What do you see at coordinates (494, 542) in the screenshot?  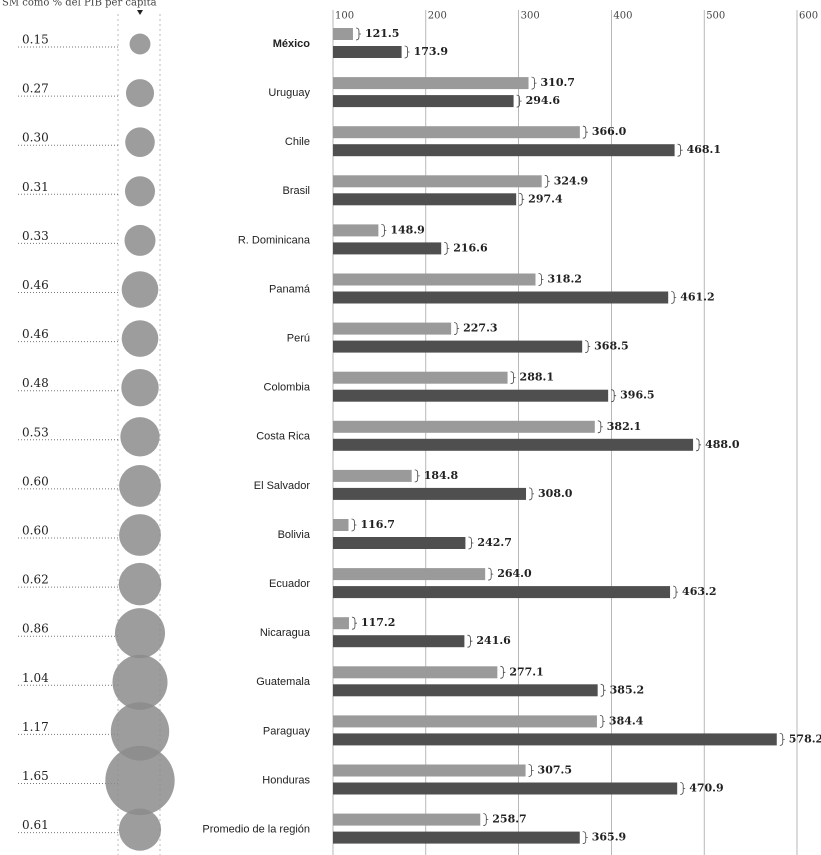 I see `value-label: 242.7` at bounding box center [494, 542].